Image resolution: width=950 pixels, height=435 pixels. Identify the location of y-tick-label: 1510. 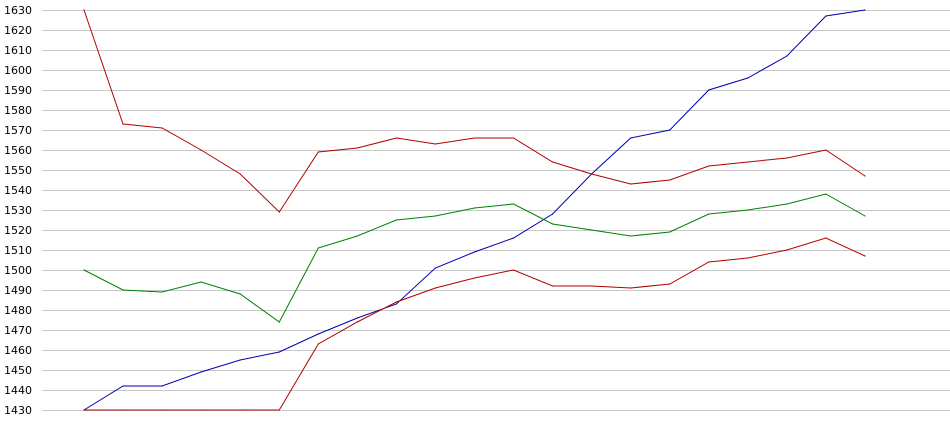
(18, 250).